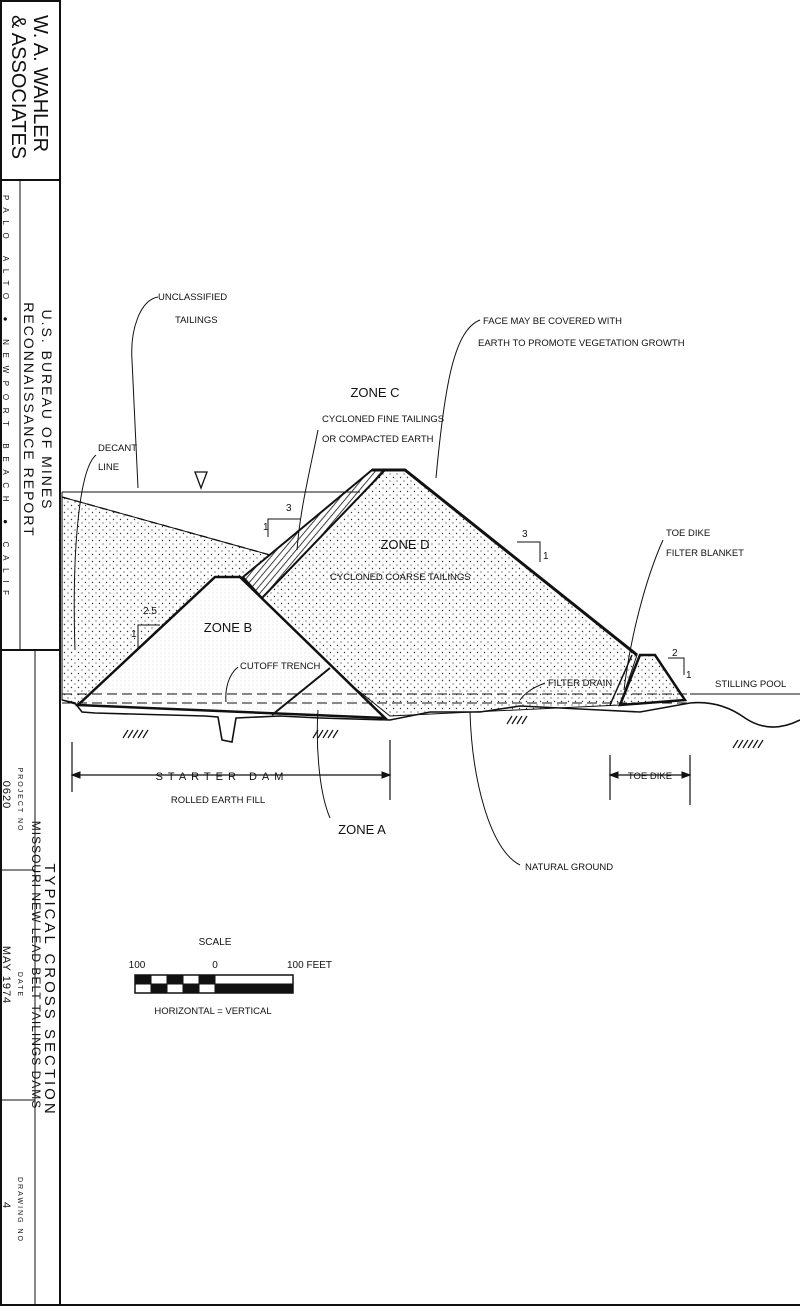 The image size is (800, 1313). I want to click on zone-label: ZONE A, so click(362, 829).